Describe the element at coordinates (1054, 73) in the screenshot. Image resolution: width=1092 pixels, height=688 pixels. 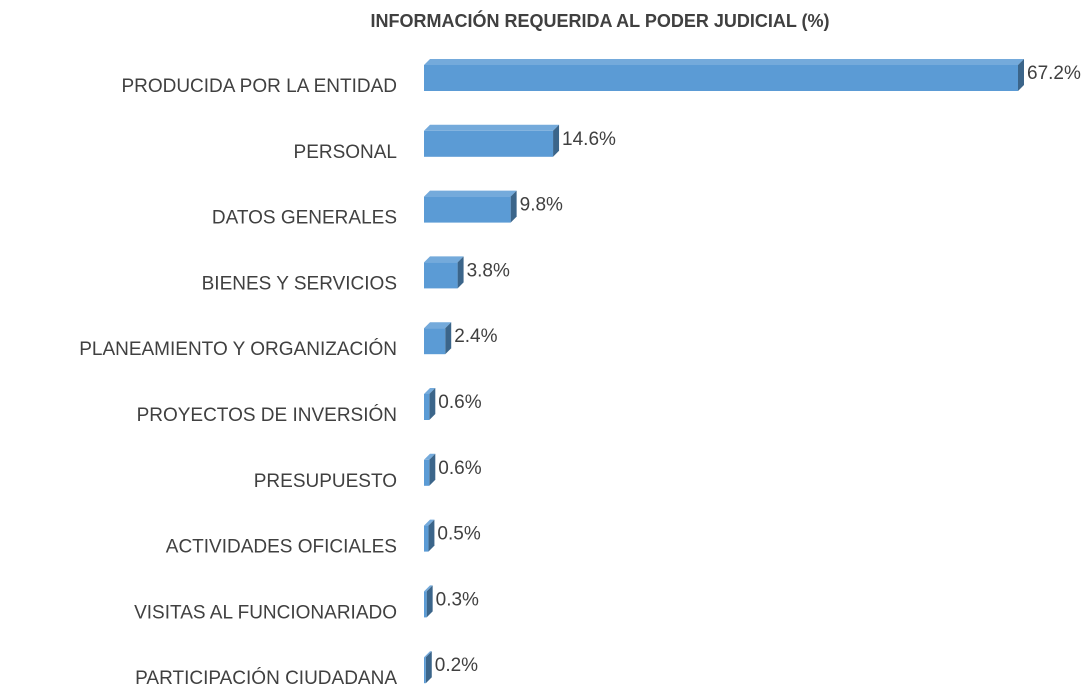
I see `data-label: 67.2%` at that location.